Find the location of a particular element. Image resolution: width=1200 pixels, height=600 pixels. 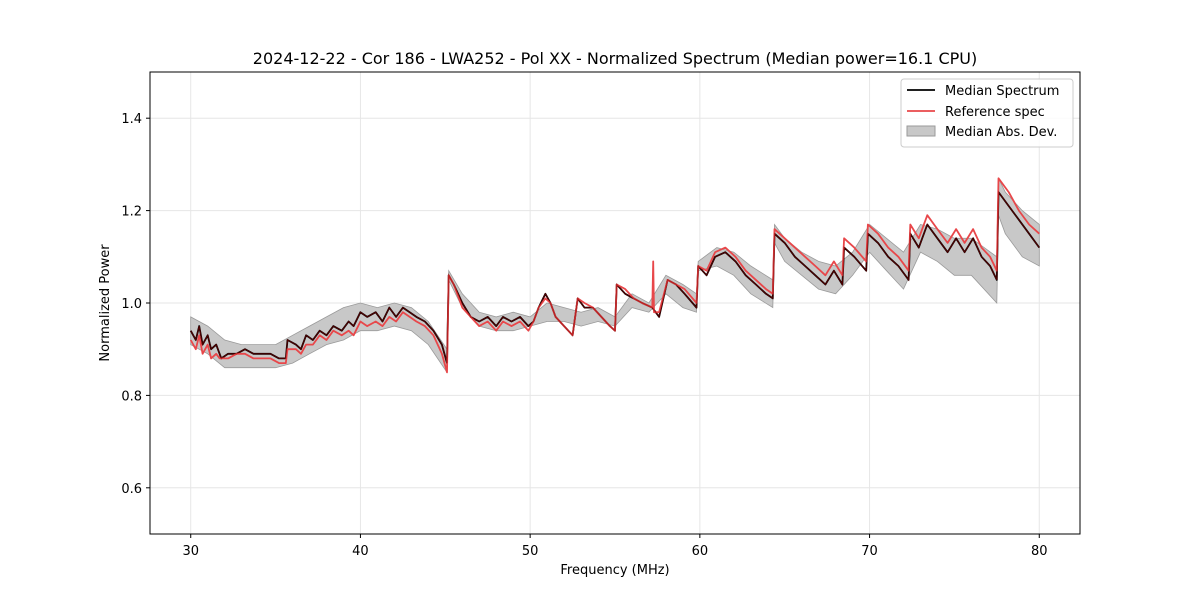

x-tick-label: 80 is located at coordinates (1039, 551).